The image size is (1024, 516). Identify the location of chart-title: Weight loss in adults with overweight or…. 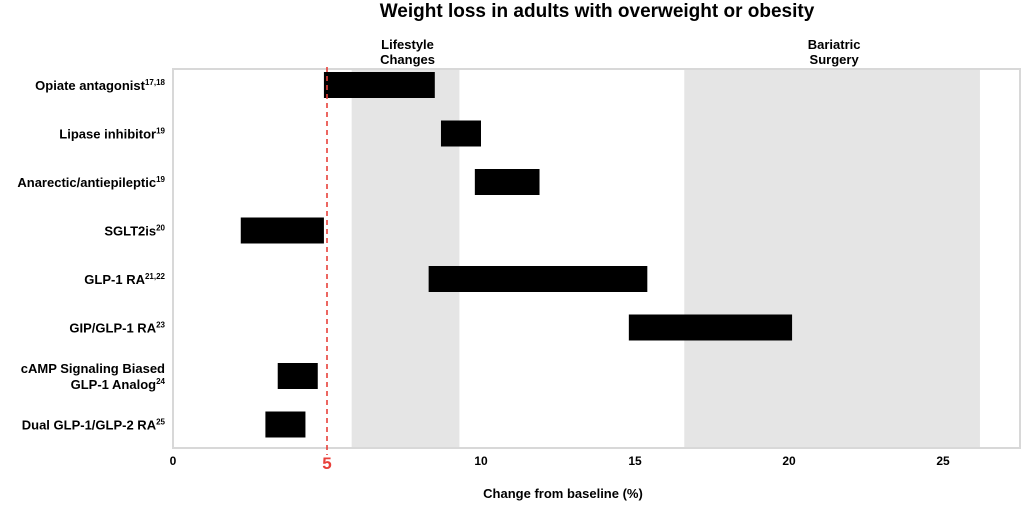
(597, 11).